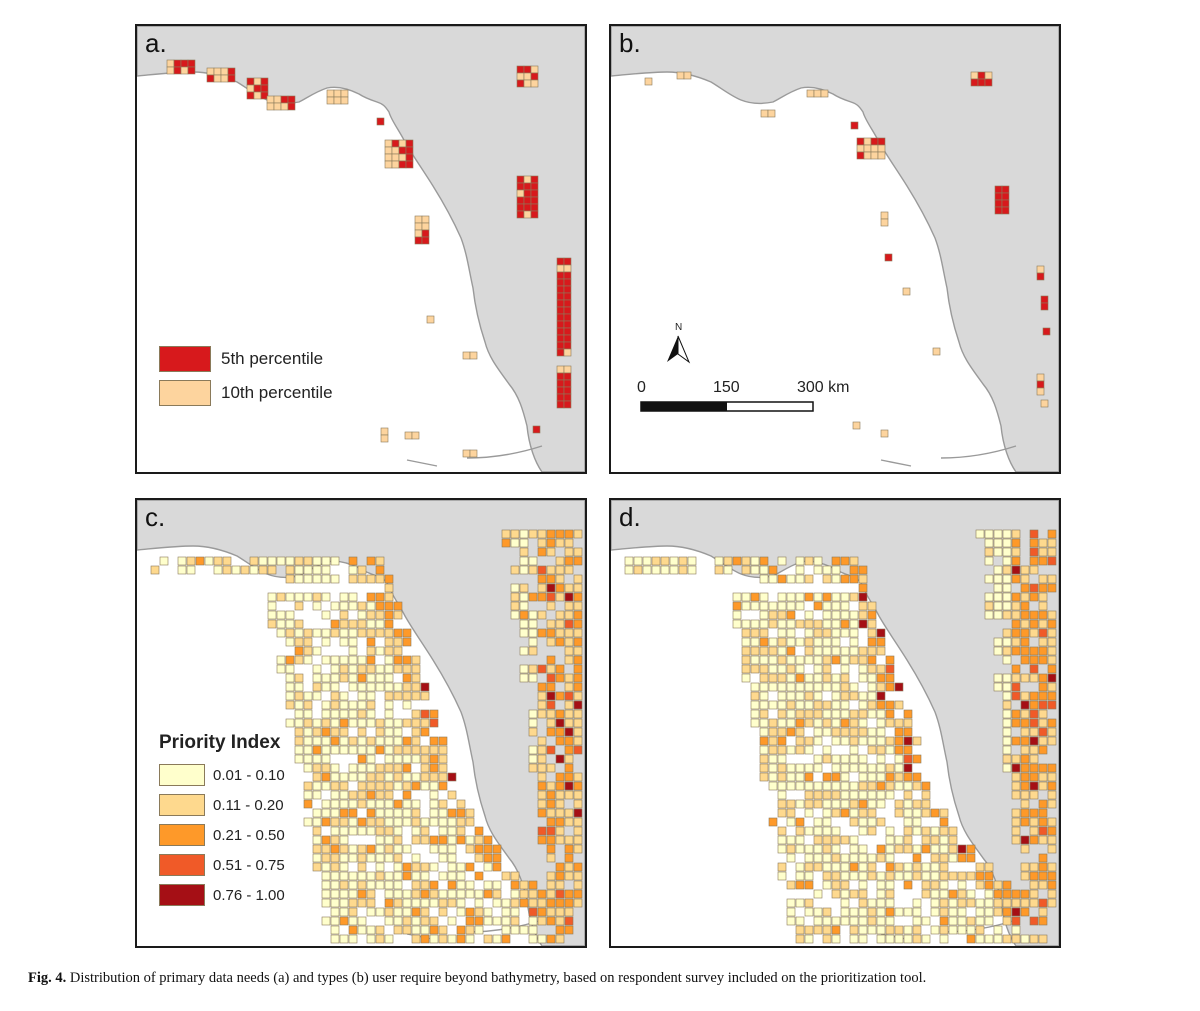  Describe the element at coordinates (222, 835) in the screenshot. I see `legend-item-p3: 0.21 - 0.50` at that location.